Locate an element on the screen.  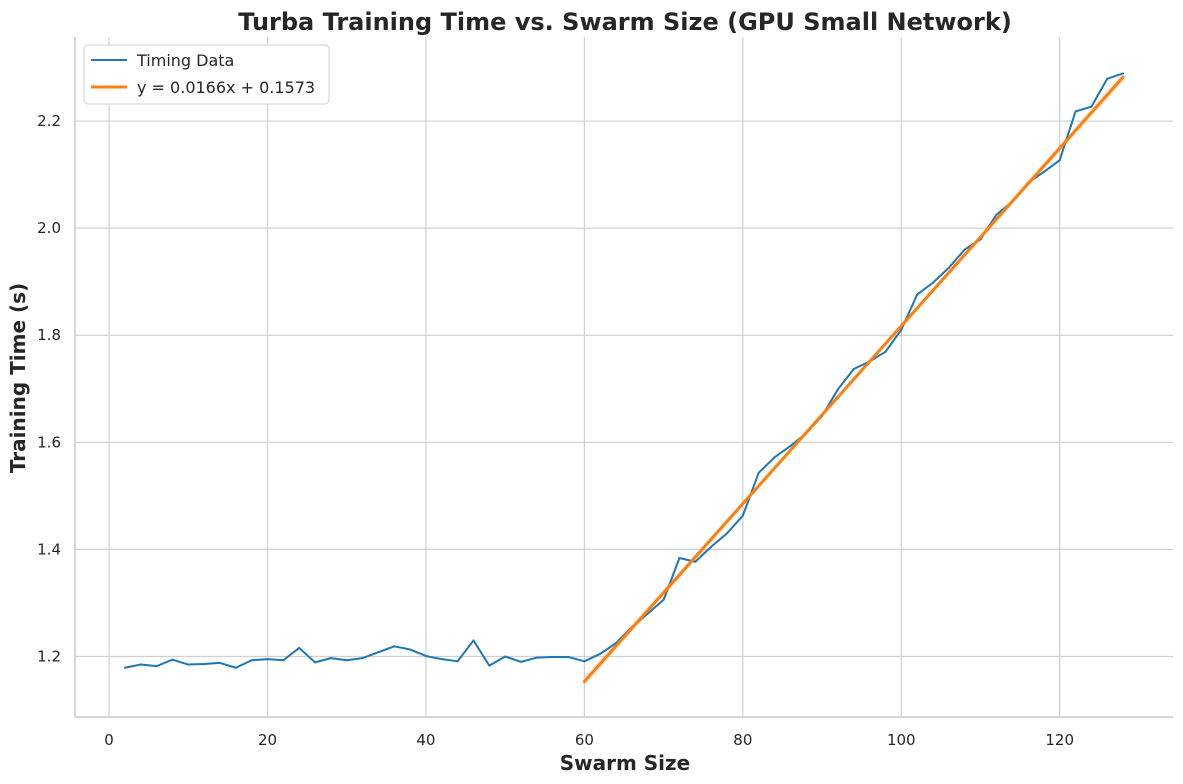
x-tick-label: 100 is located at coordinates (901, 740).